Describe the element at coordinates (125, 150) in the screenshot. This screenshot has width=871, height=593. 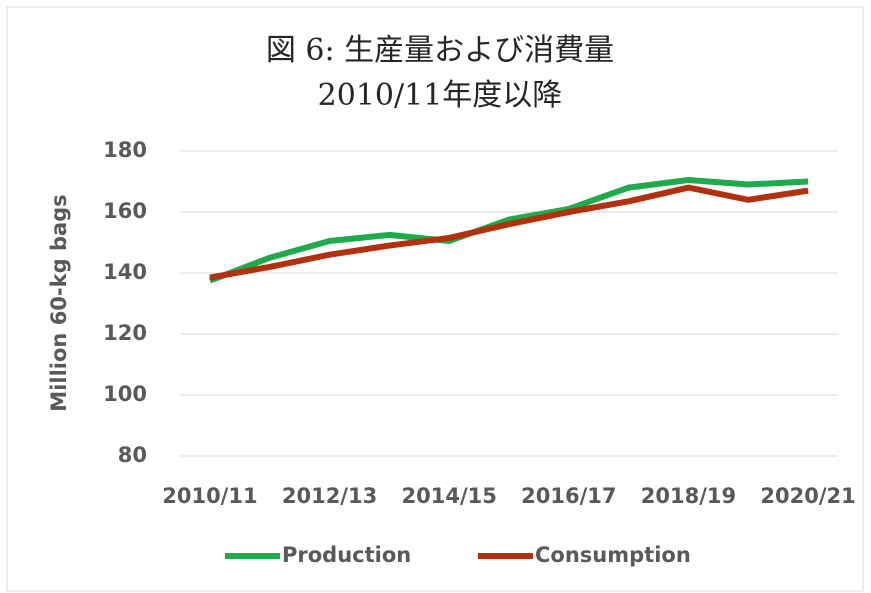
I see `y-tick-label: 180` at that location.